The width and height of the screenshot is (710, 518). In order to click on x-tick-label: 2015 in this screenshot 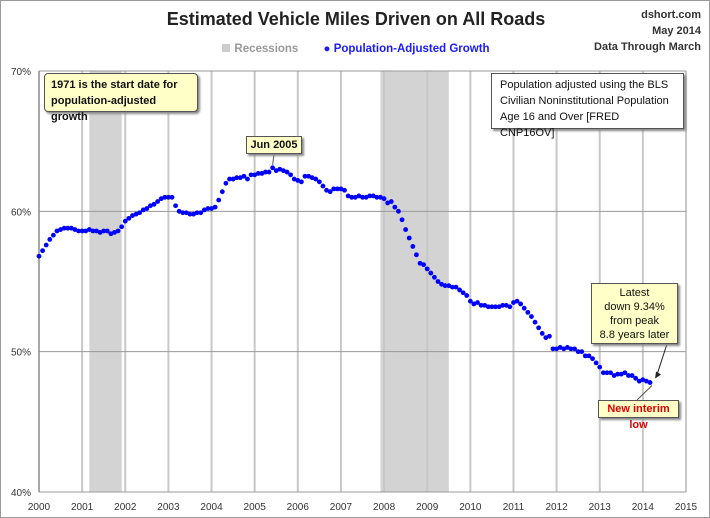, I will do `click(686, 507)`.